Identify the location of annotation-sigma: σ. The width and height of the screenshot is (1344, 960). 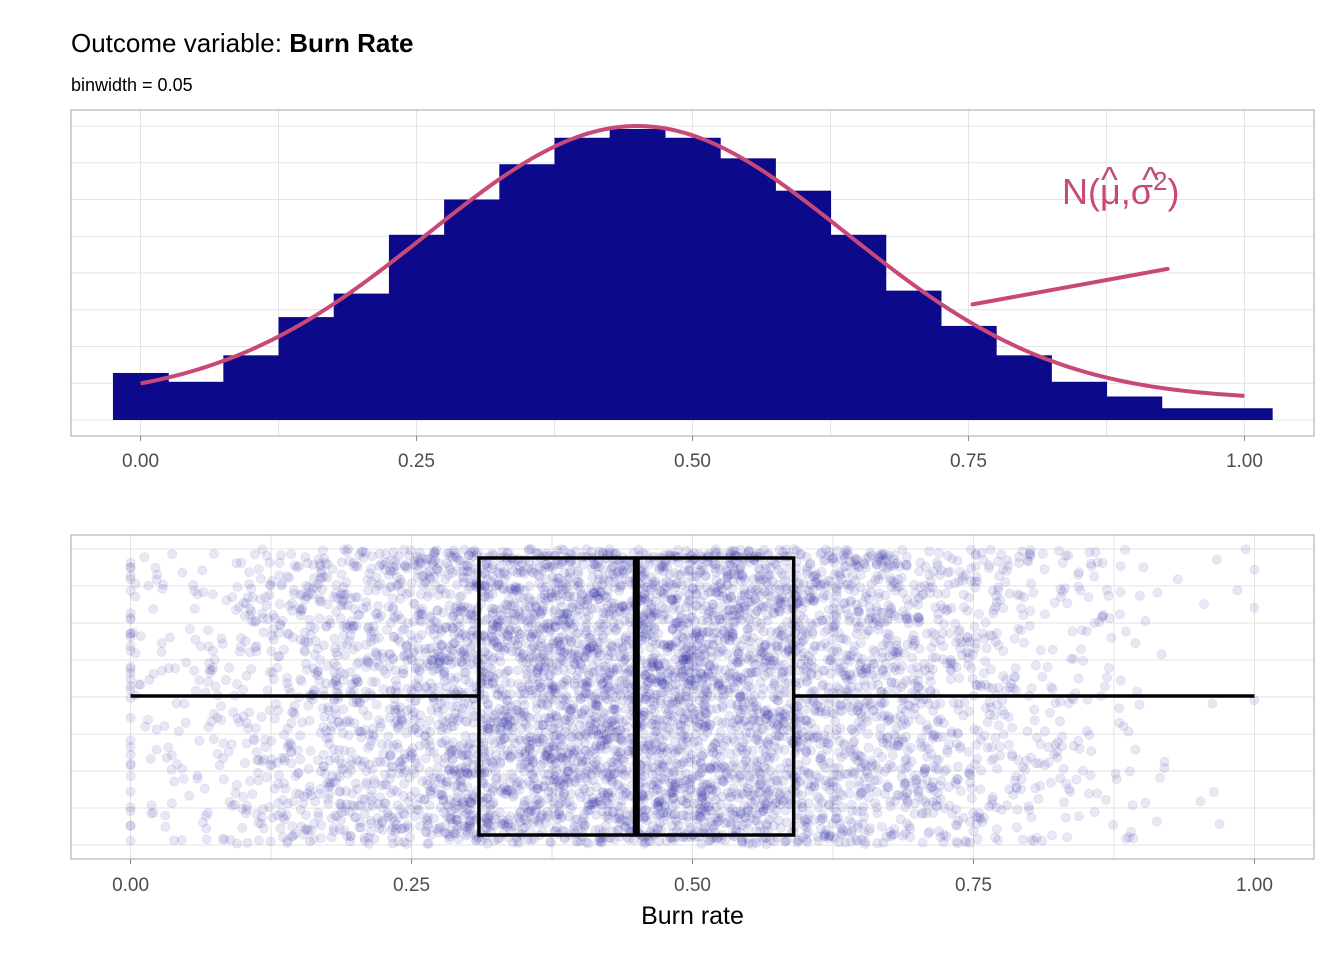
(1142, 191).